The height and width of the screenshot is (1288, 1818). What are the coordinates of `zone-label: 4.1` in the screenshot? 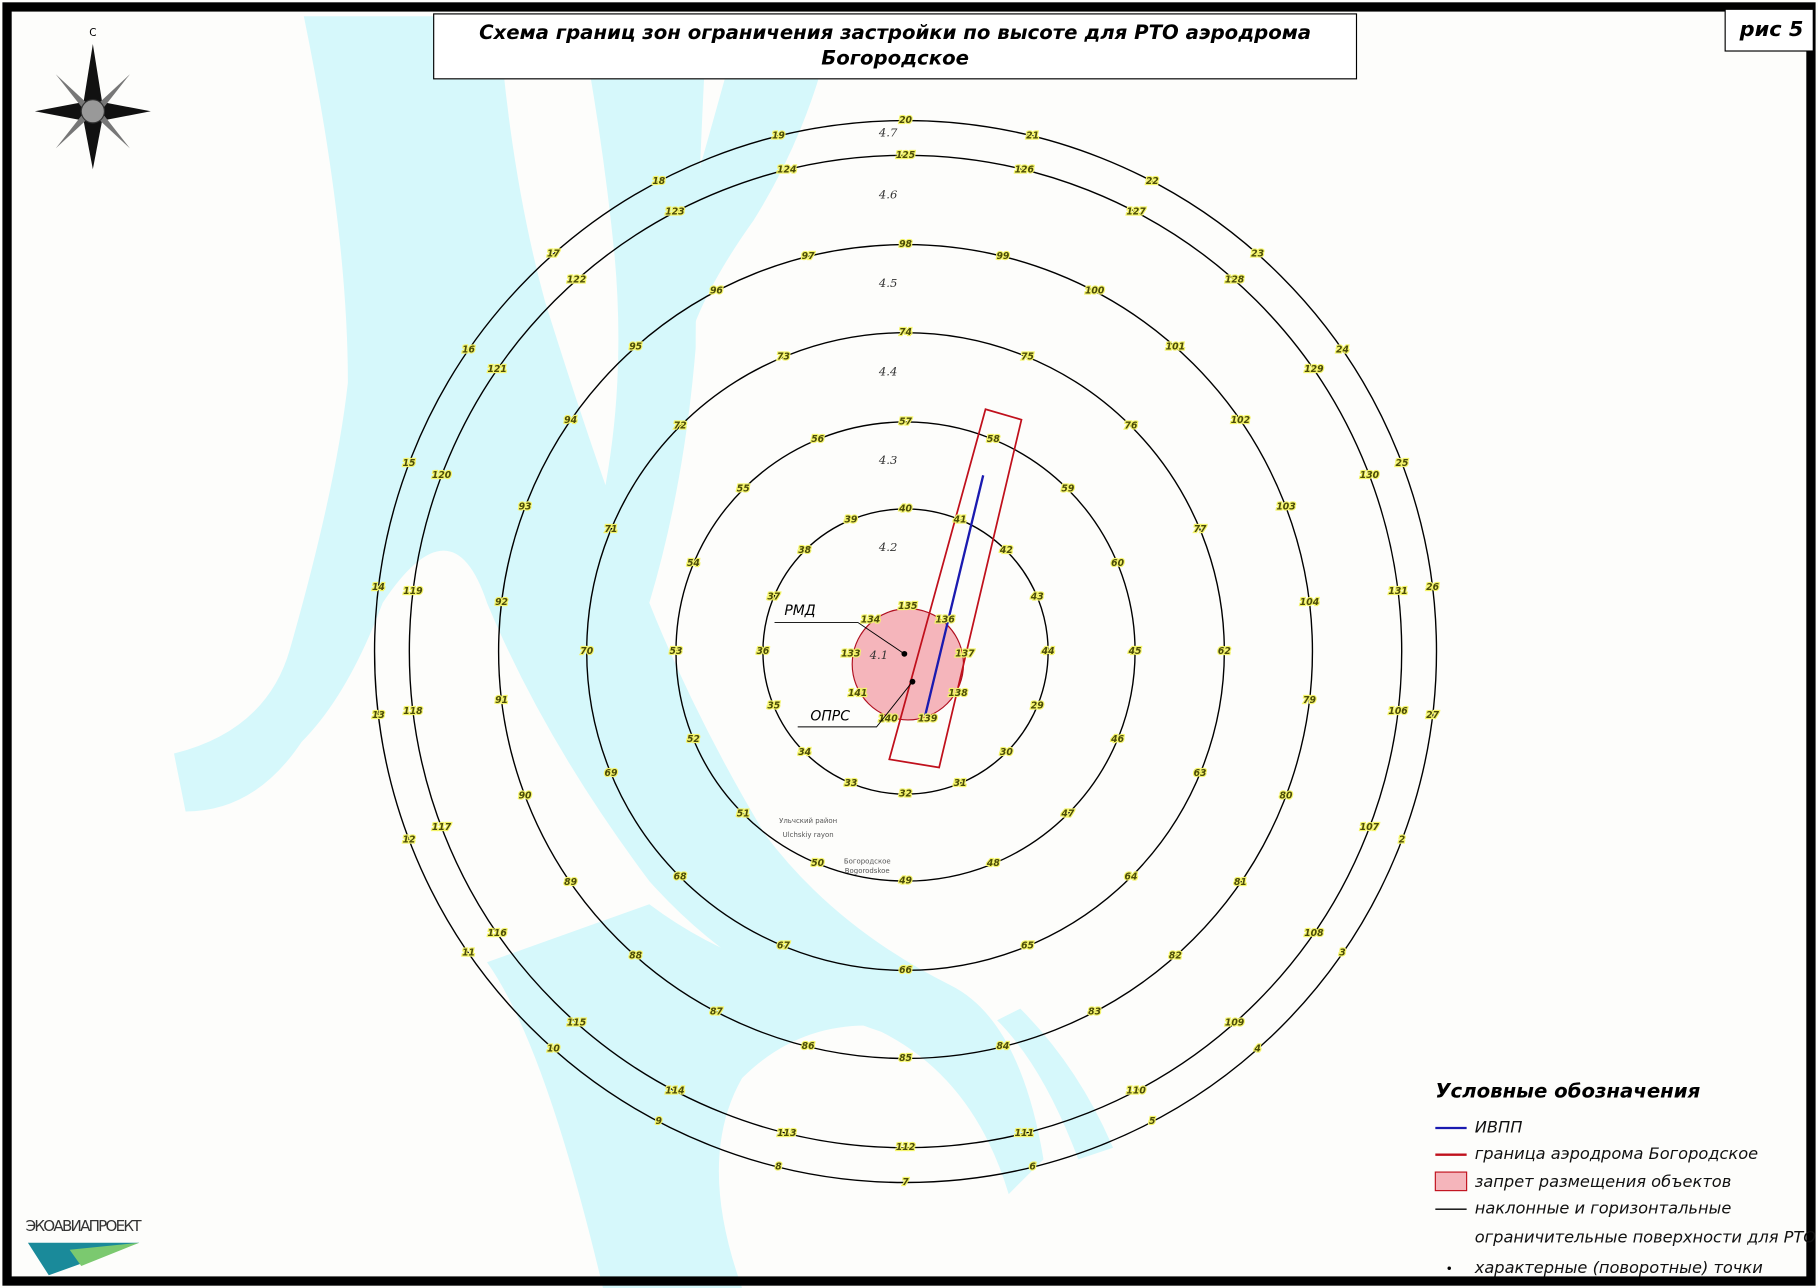 It's located at (878, 655).